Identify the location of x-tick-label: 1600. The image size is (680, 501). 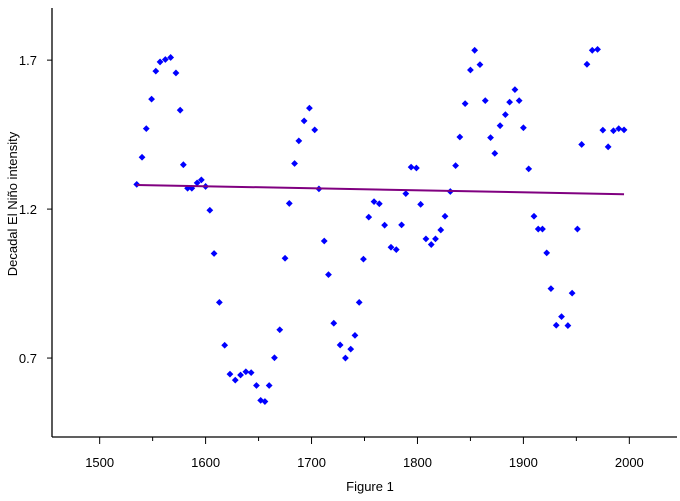
(205, 462).